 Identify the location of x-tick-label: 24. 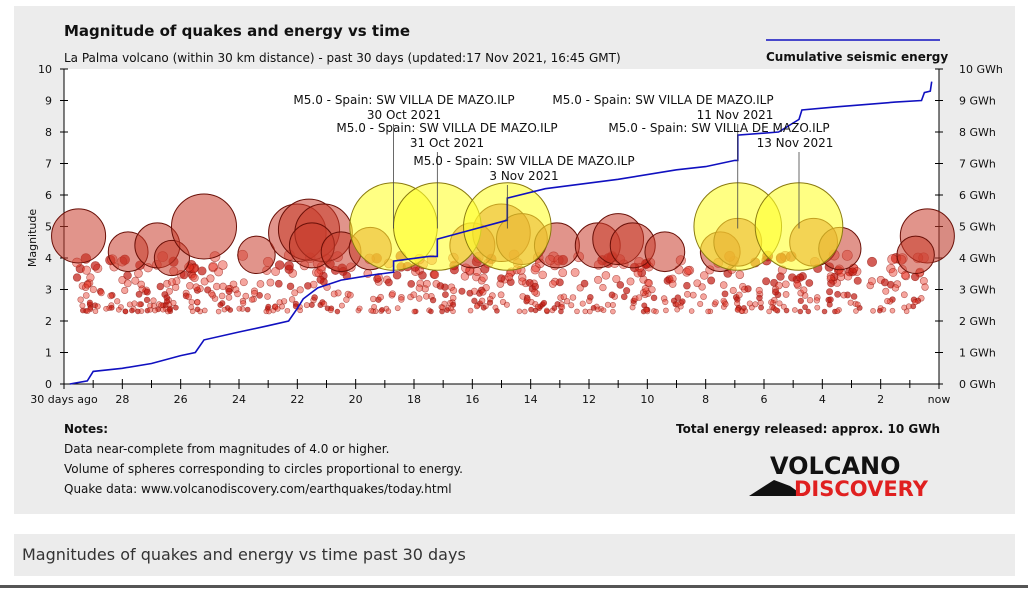
(239, 399).